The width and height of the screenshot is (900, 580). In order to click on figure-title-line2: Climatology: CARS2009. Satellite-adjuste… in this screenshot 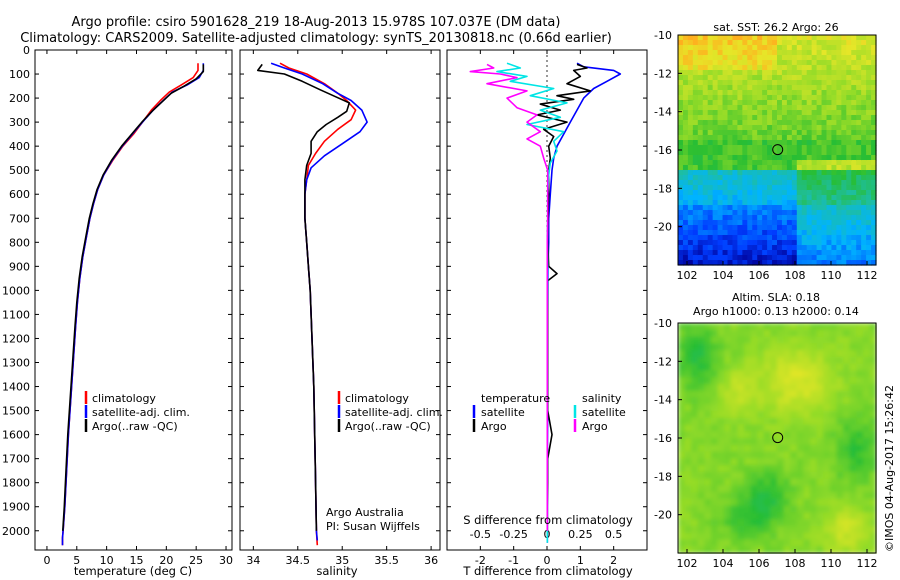, I will do `click(316, 38)`.